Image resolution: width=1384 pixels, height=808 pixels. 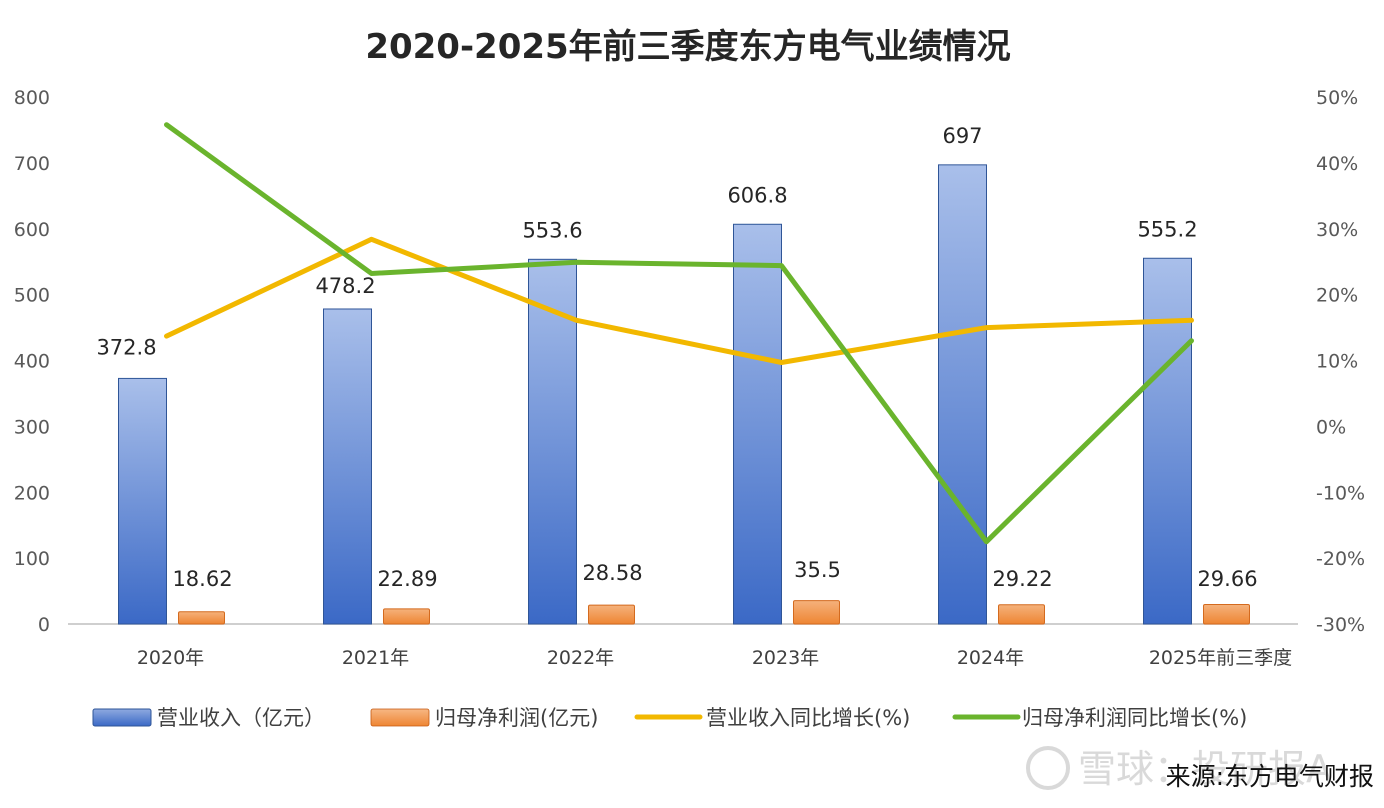 What do you see at coordinates (1340, 493) in the screenshot?
I see `y-right-tick-label: -10%` at bounding box center [1340, 493].